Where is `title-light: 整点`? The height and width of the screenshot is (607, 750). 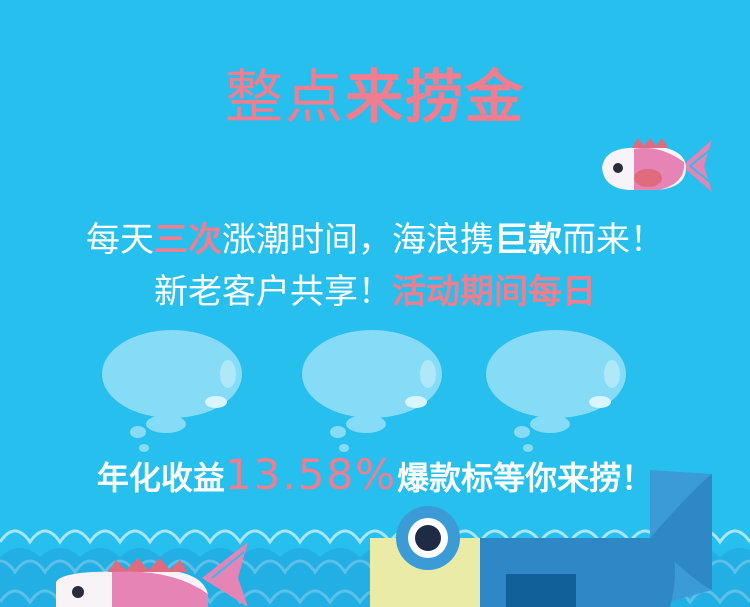
title-light: 整点 is located at coordinates (284, 97).